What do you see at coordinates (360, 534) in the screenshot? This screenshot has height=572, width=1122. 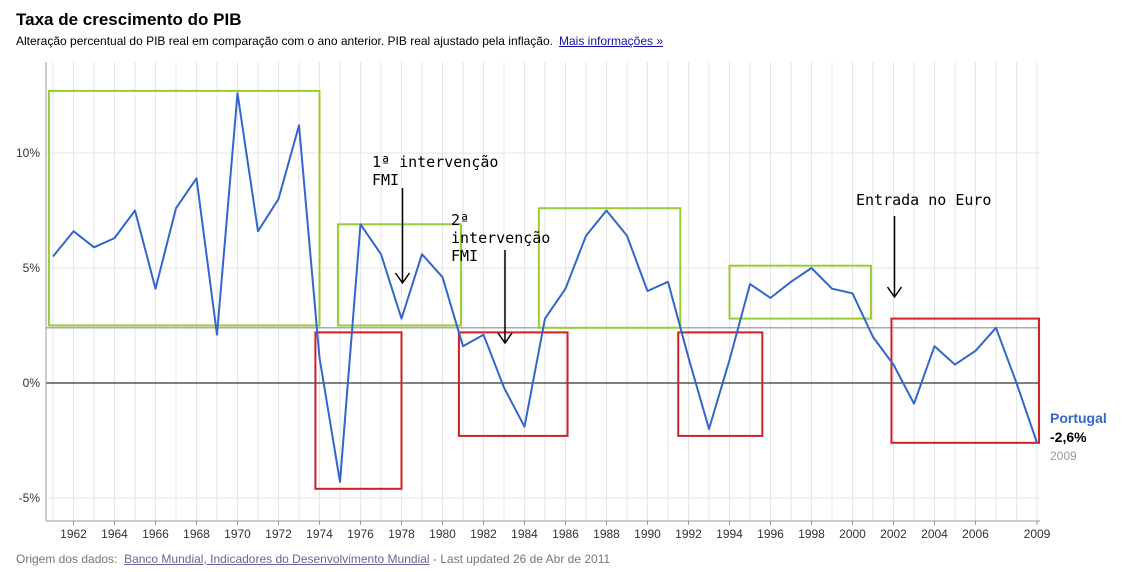 I see `x-tick-label: 1976` at bounding box center [360, 534].